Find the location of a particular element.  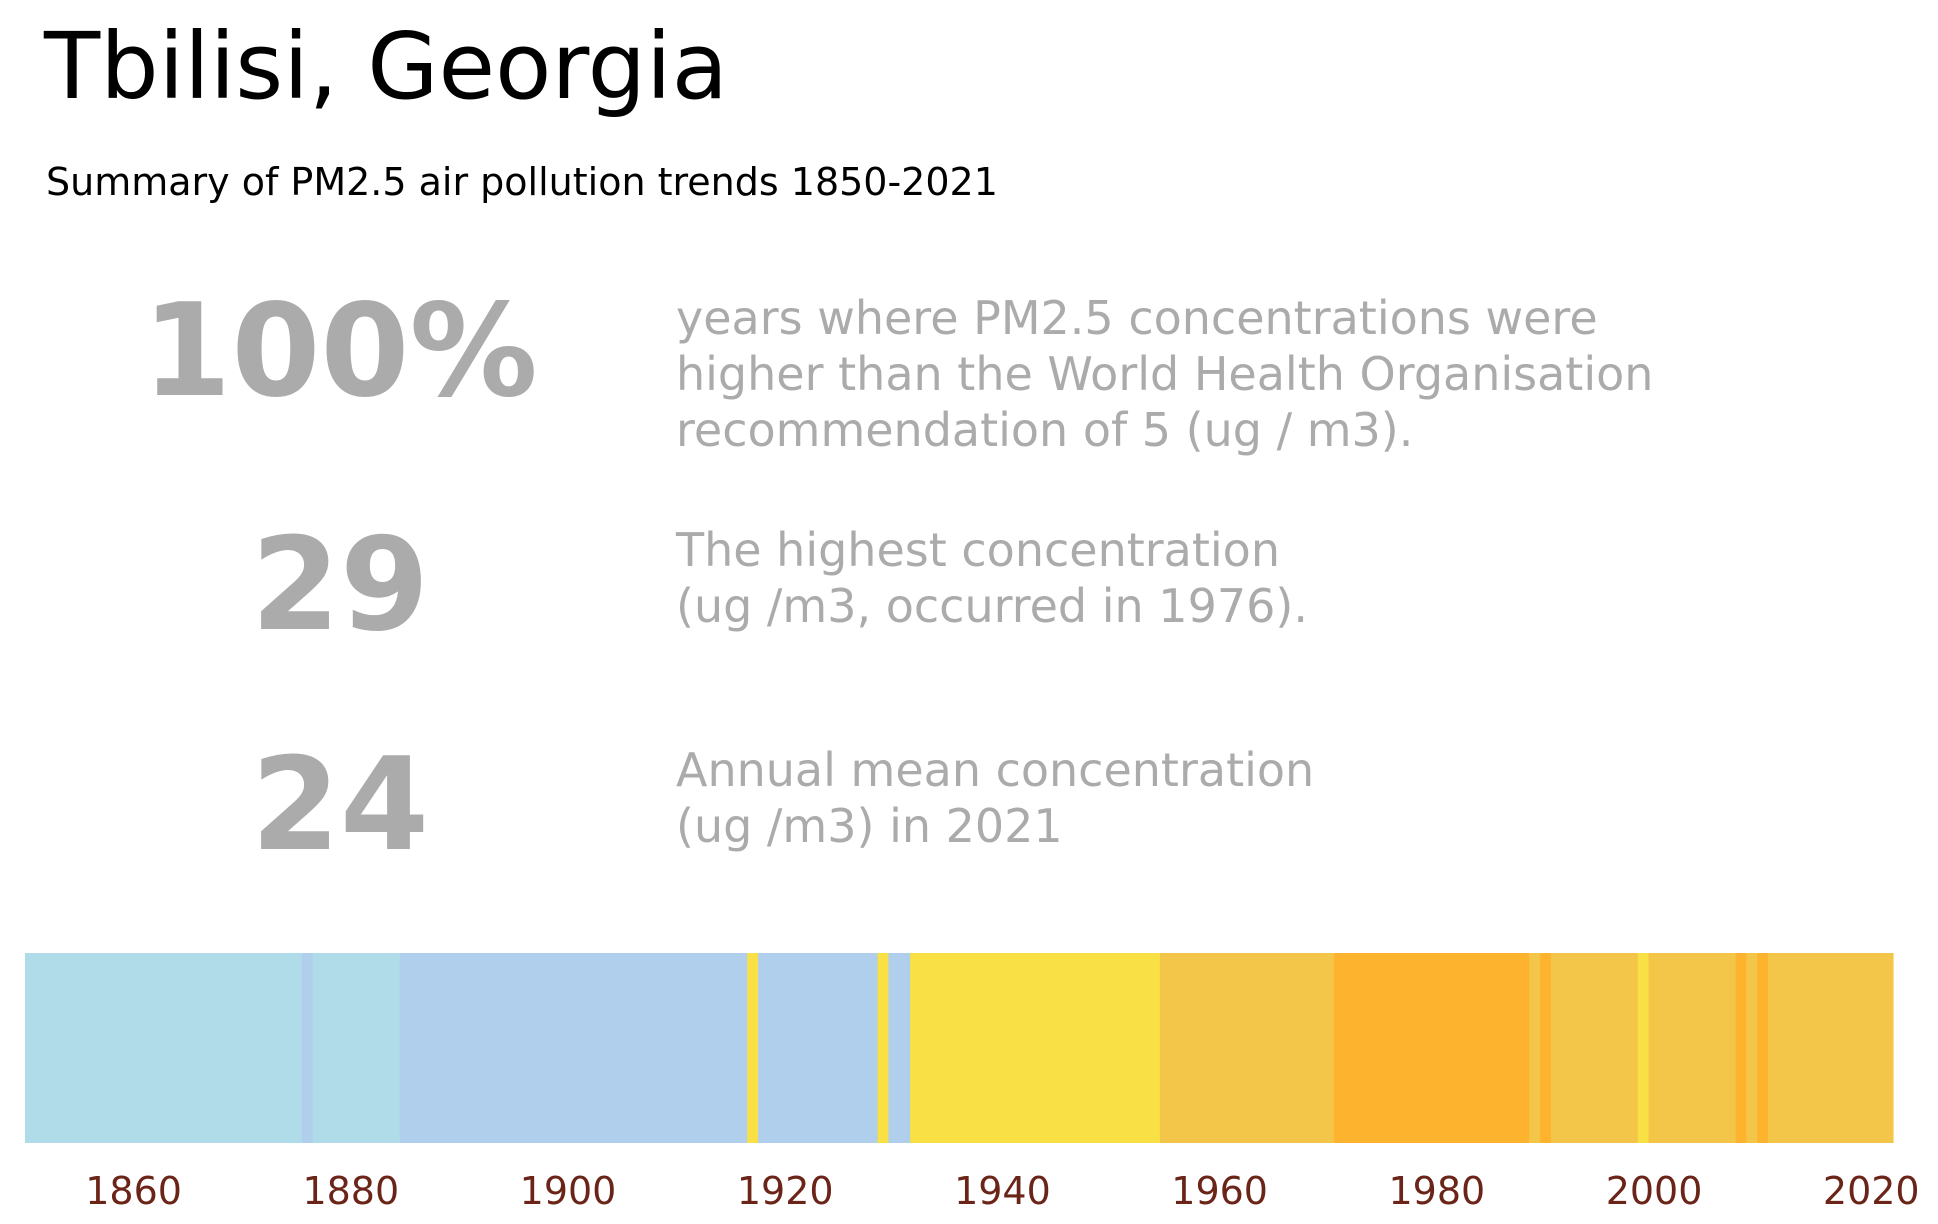

x-tick-label: 1900 is located at coordinates (568, 1191).